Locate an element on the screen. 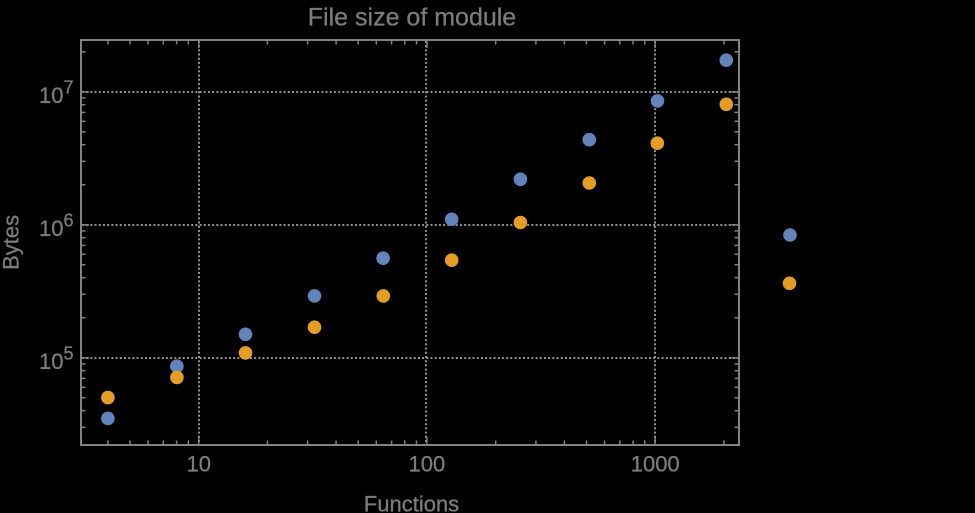 The width and height of the screenshot is (975, 513). svg-text: 10⁷ is located at coordinates (56, 92).